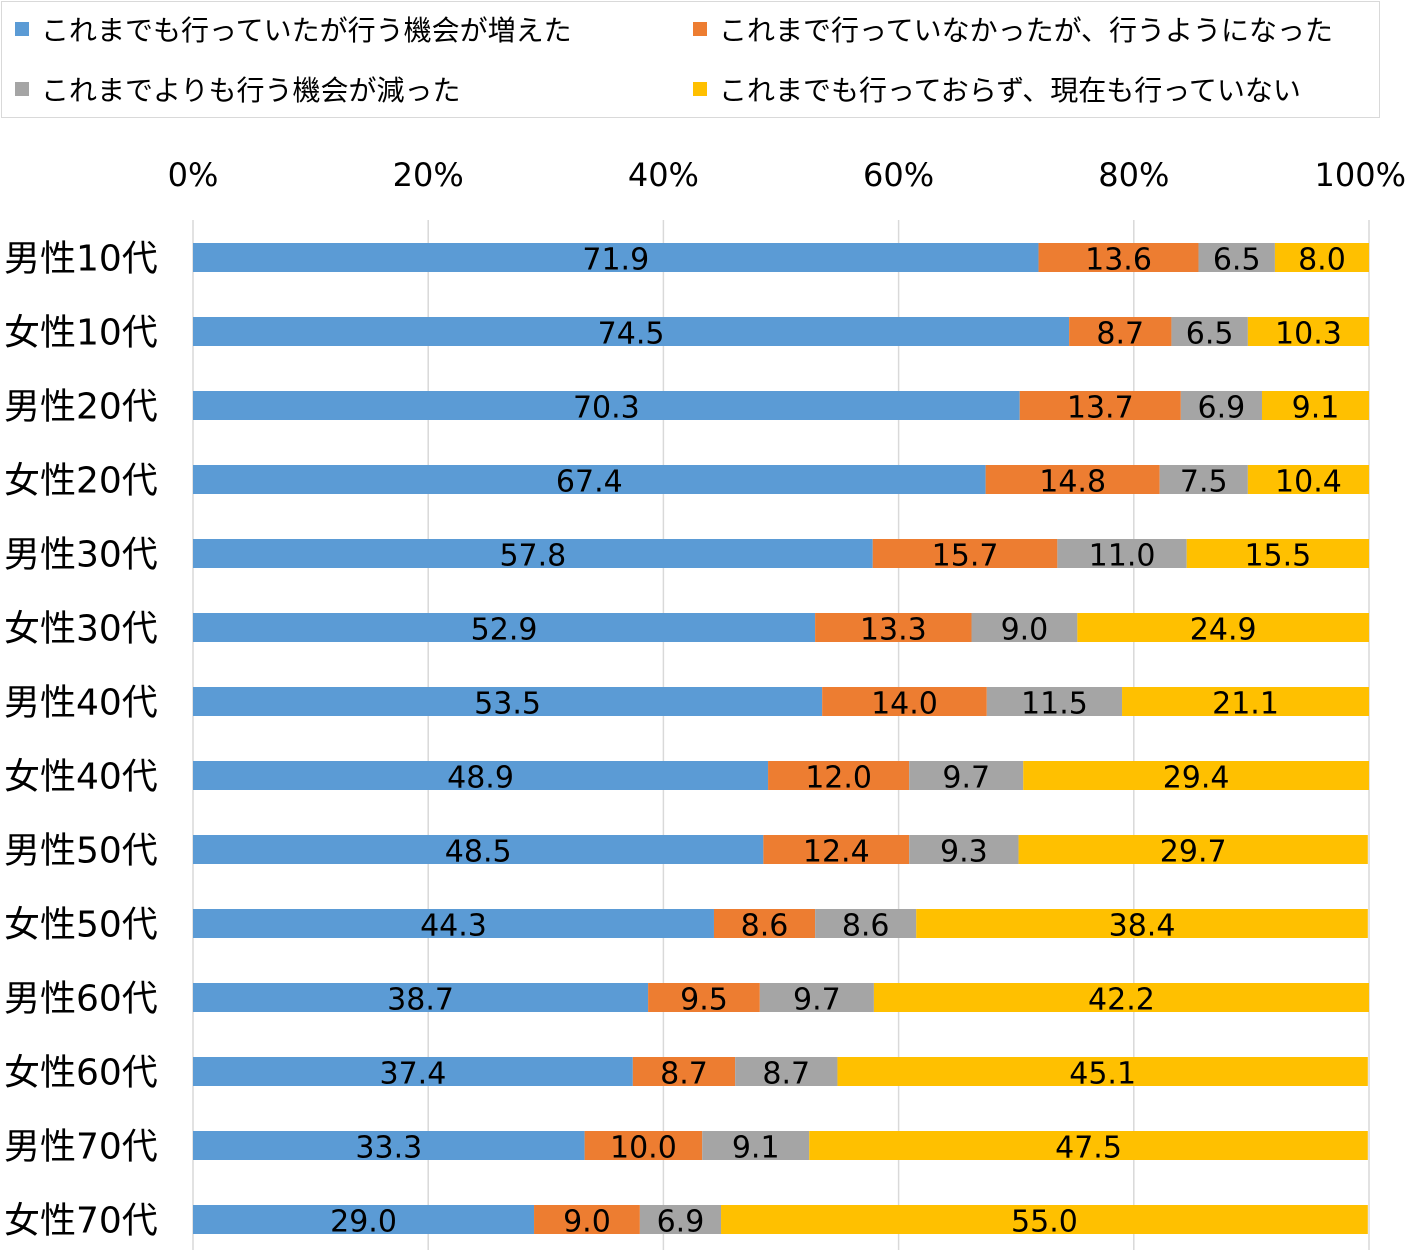  Describe the element at coordinates (663, 175) in the screenshot. I see `x-tick-label-2: 40%` at that location.